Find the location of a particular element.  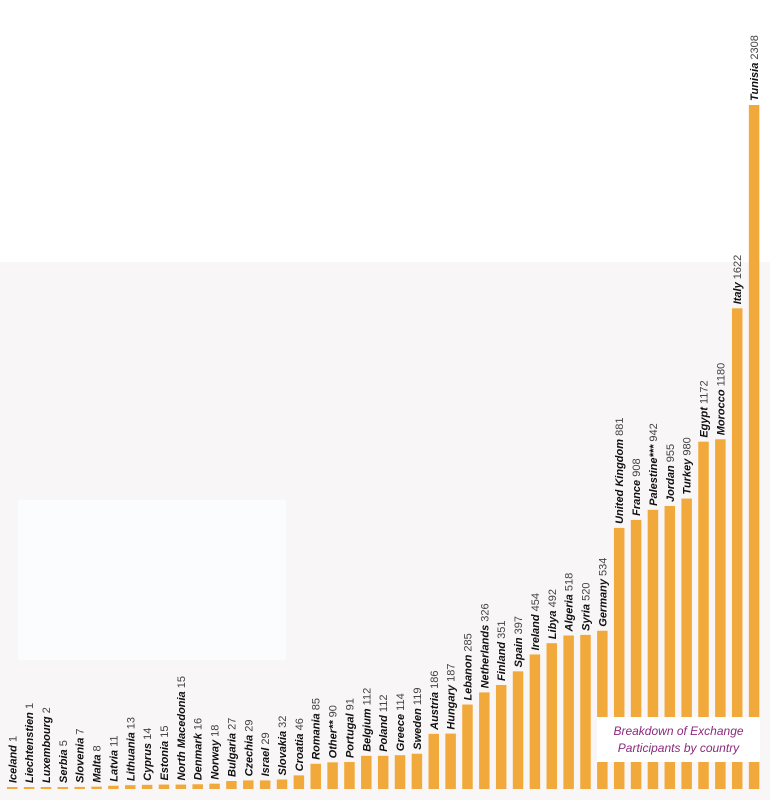

value-label: 112 is located at coordinates (384, 705).